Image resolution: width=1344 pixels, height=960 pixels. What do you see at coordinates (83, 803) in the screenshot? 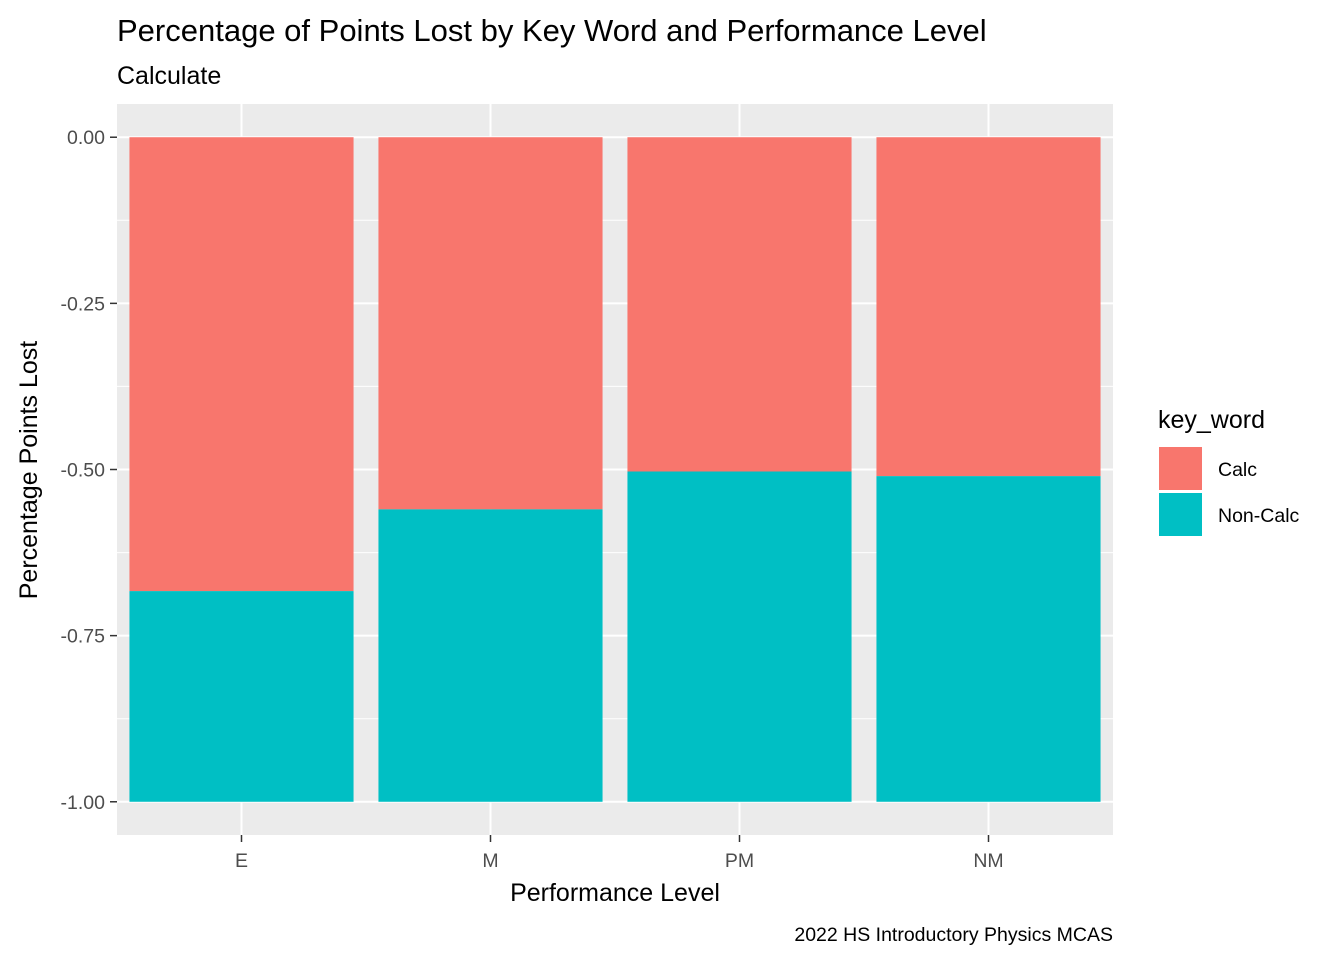
I see `y-tick-label: -1.00` at bounding box center [83, 803].